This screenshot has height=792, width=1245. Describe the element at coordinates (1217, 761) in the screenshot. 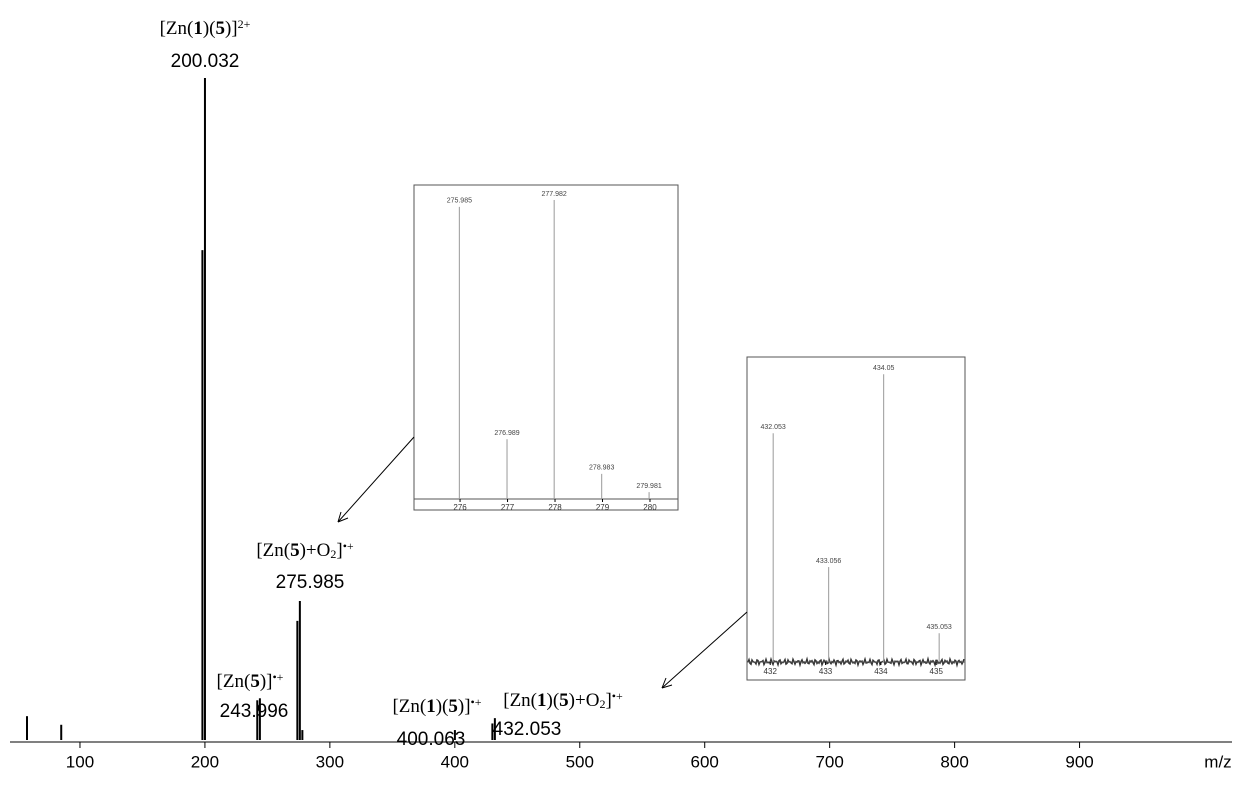

I see `x-axis-label: m/z` at that location.